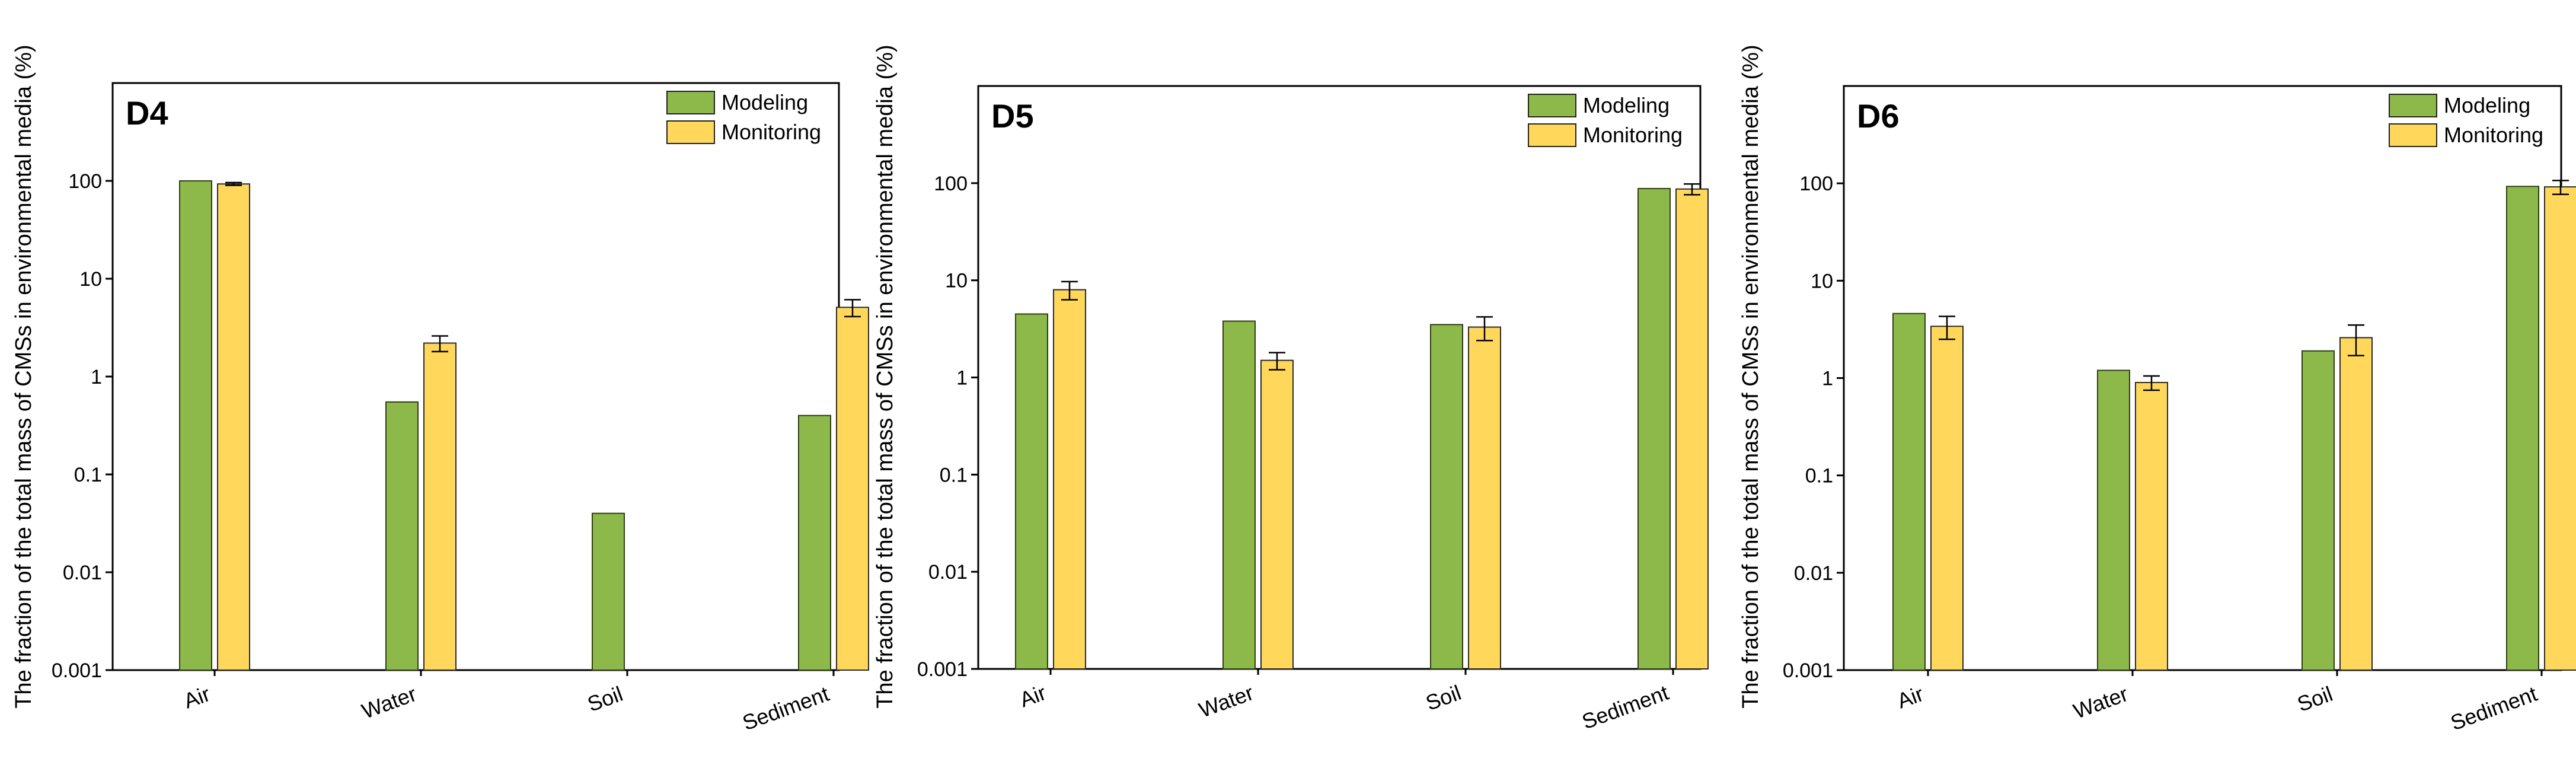  What do you see at coordinates (1878, 116) in the screenshot?
I see `panel-label: D6` at bounding box center [1878, 116].